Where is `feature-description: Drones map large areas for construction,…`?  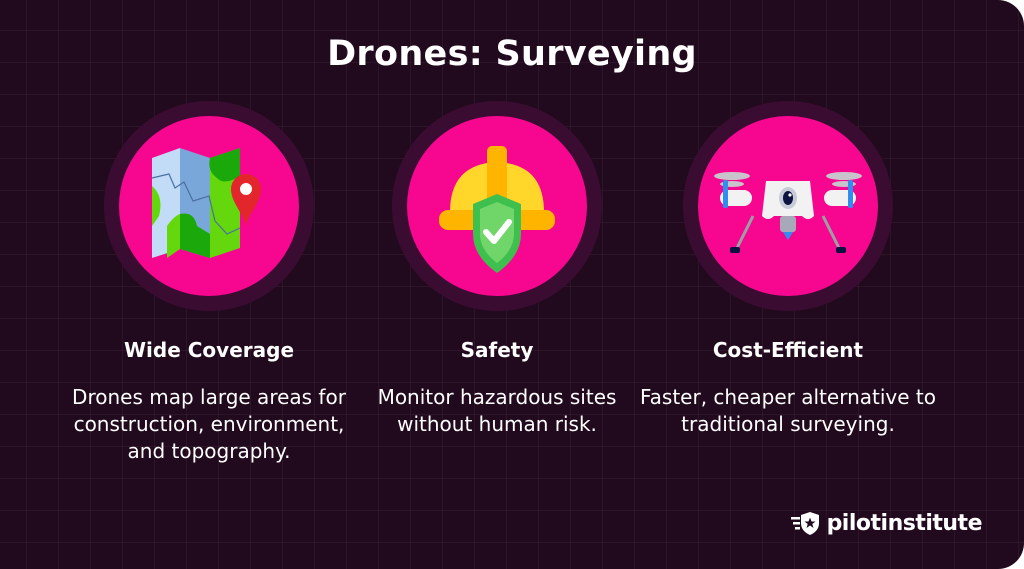 feature-description: Drones map large areas for construction,… is located at coordinates (209, 424).